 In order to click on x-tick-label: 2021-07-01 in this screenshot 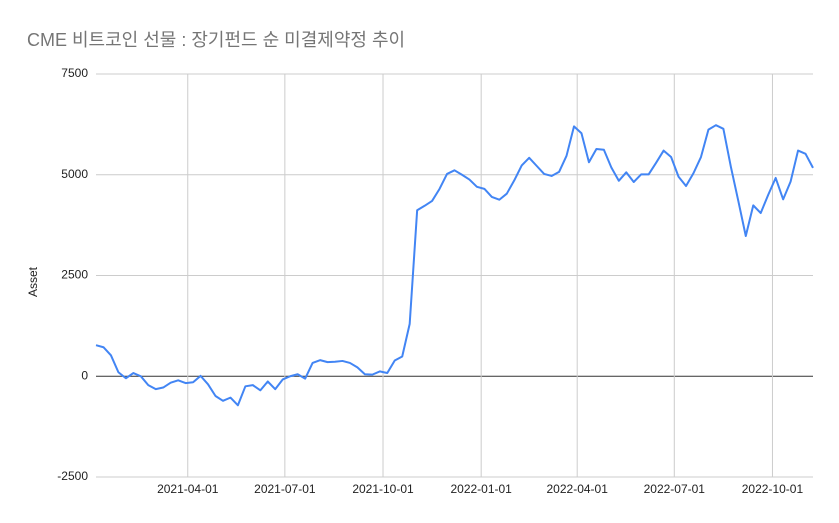, I will do `click(285, 489)`.